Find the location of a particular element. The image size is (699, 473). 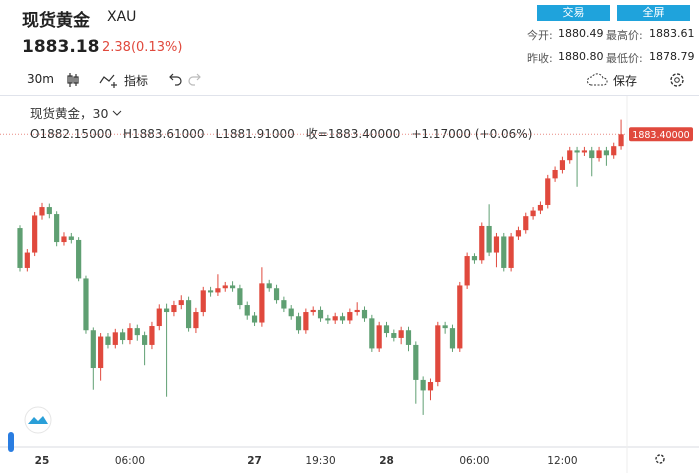

x-tick-label: 28 is located at coordinates (386, 461).